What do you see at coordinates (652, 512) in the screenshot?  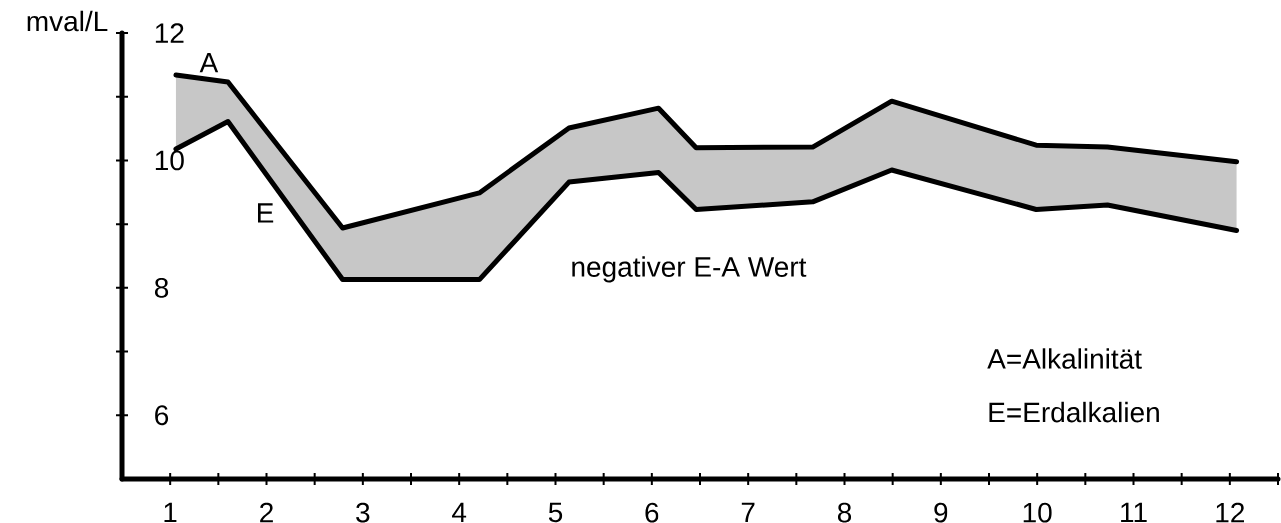 I see `x-tick-label: 6` at bounding box center [652, 512].